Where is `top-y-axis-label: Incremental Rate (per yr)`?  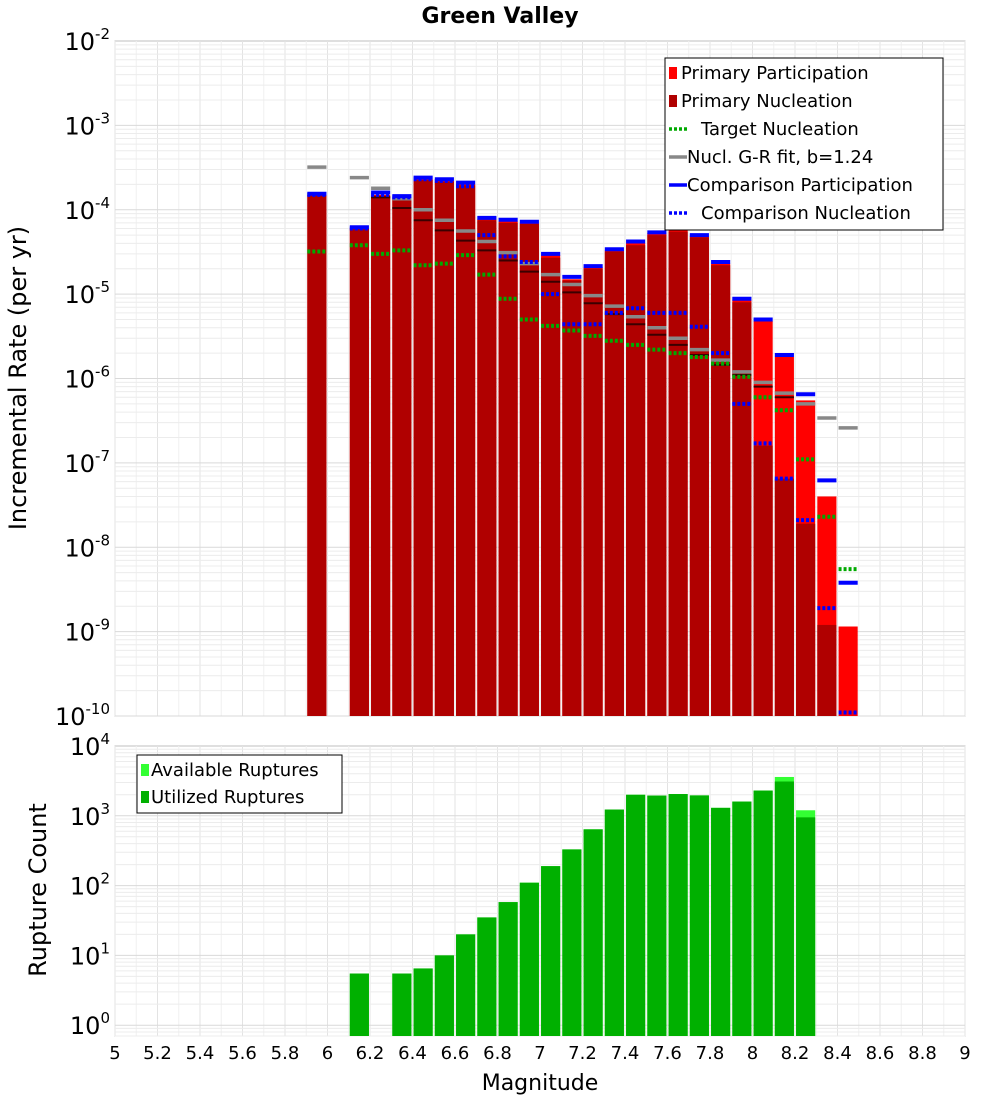 top-y-axis-label: Incremental Rate (per yr) is located at coordinates (18, 378).